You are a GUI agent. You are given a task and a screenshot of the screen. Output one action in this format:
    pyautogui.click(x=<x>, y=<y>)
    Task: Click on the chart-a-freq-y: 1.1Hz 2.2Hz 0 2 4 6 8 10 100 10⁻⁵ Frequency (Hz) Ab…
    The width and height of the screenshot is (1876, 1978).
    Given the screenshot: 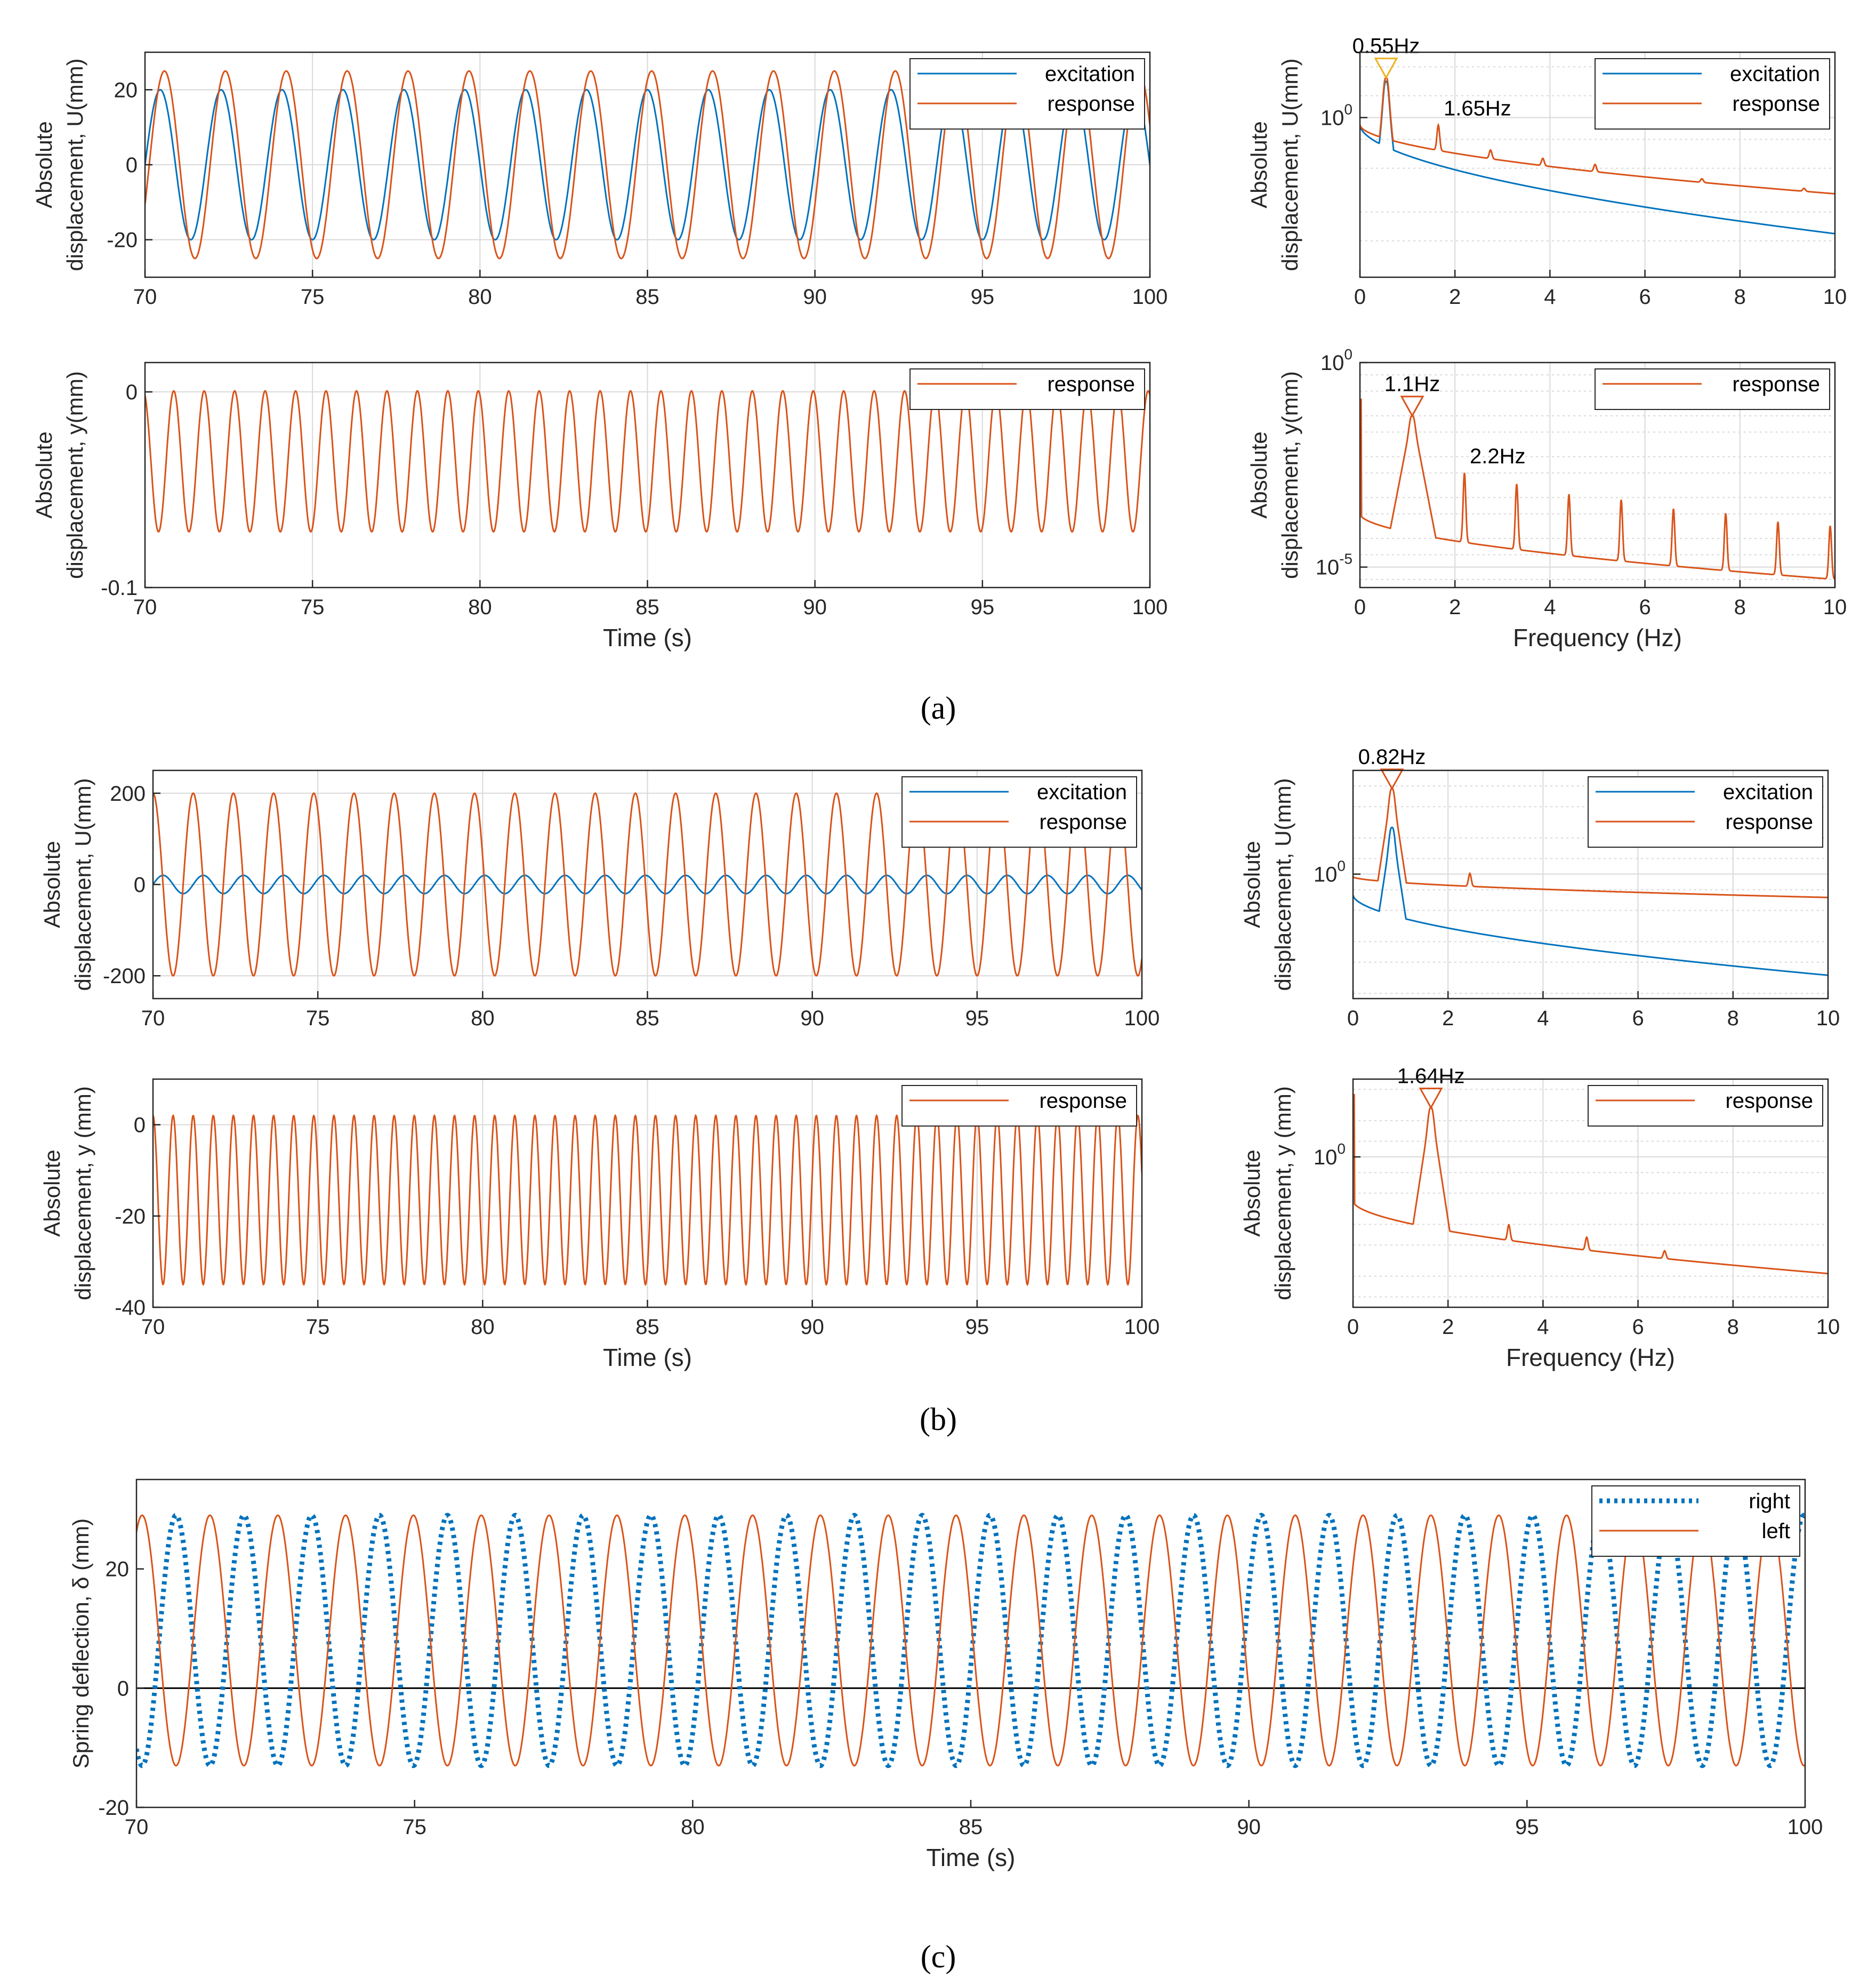 What is the action you would take?
    pyautogui.click(x=1546, y=499)
    